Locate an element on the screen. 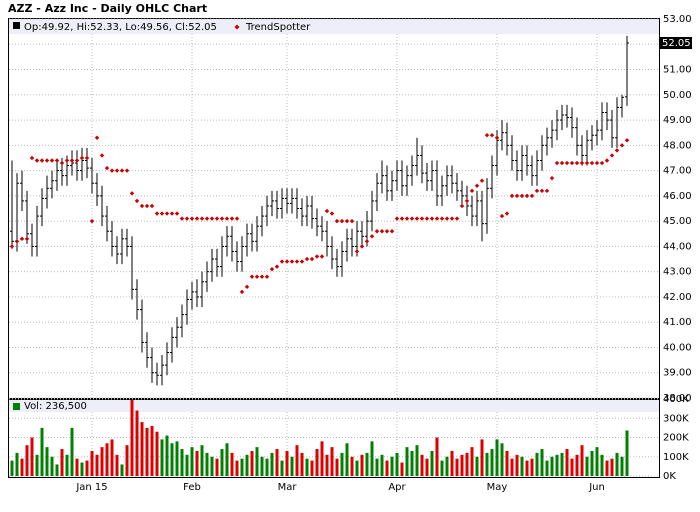 The image size is (700, 512). x-tick-label: Jan 15 is located at coordinates (91, 487).